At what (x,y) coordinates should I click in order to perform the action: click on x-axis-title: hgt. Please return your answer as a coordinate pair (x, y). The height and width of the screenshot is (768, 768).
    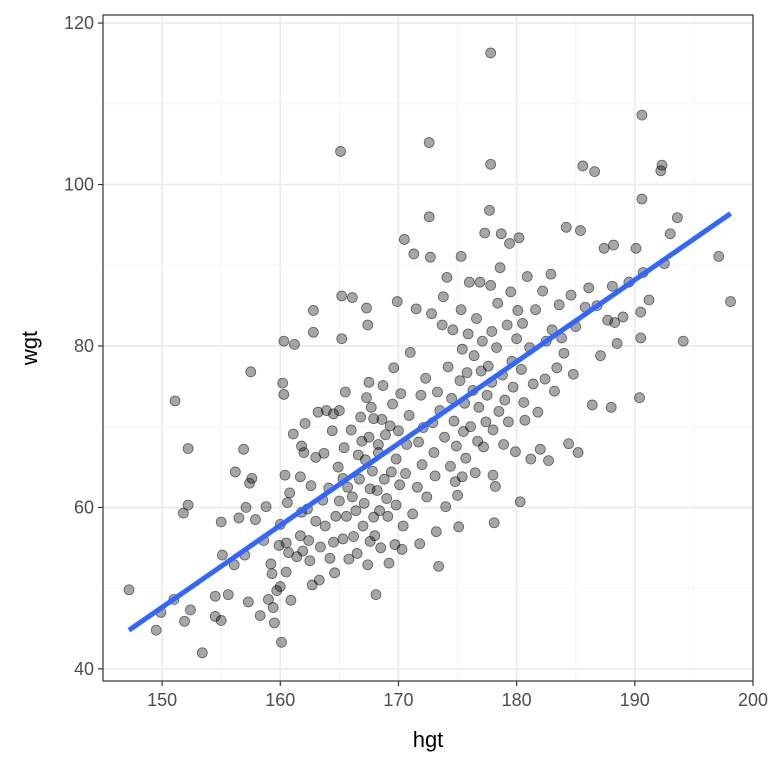
    Looking at the image, I should click on (428, 739).